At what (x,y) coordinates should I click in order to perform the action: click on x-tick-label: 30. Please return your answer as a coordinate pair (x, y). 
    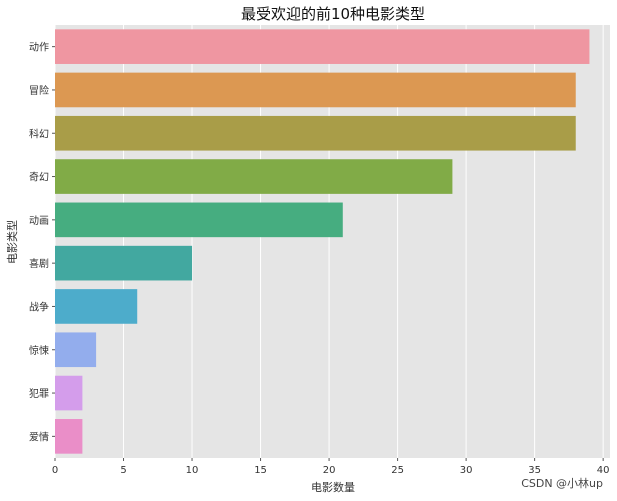
    Looking at the image, I should click on (466, 470).